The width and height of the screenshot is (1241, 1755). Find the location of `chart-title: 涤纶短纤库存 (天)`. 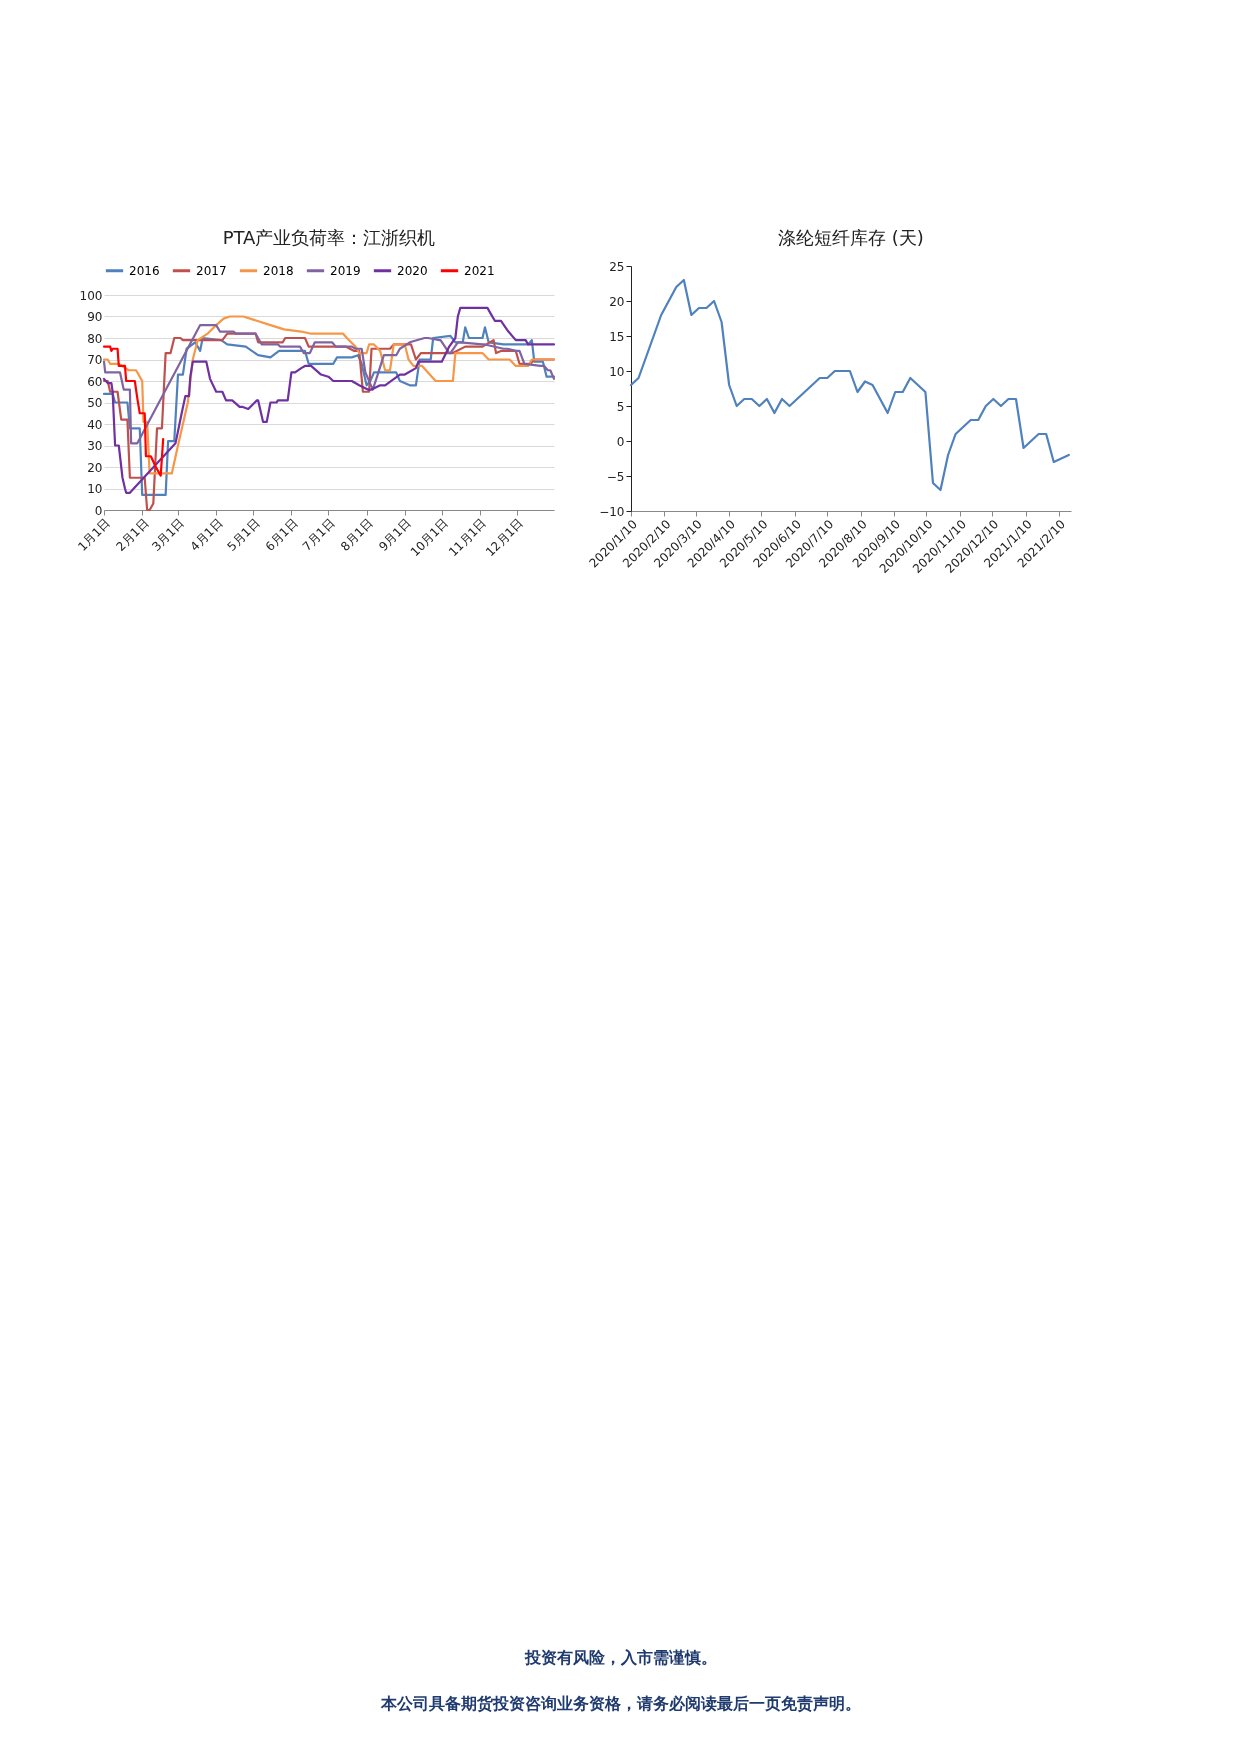

chart-title: 涤纶短纤库存 (天) is located at coordinates (851, 237).